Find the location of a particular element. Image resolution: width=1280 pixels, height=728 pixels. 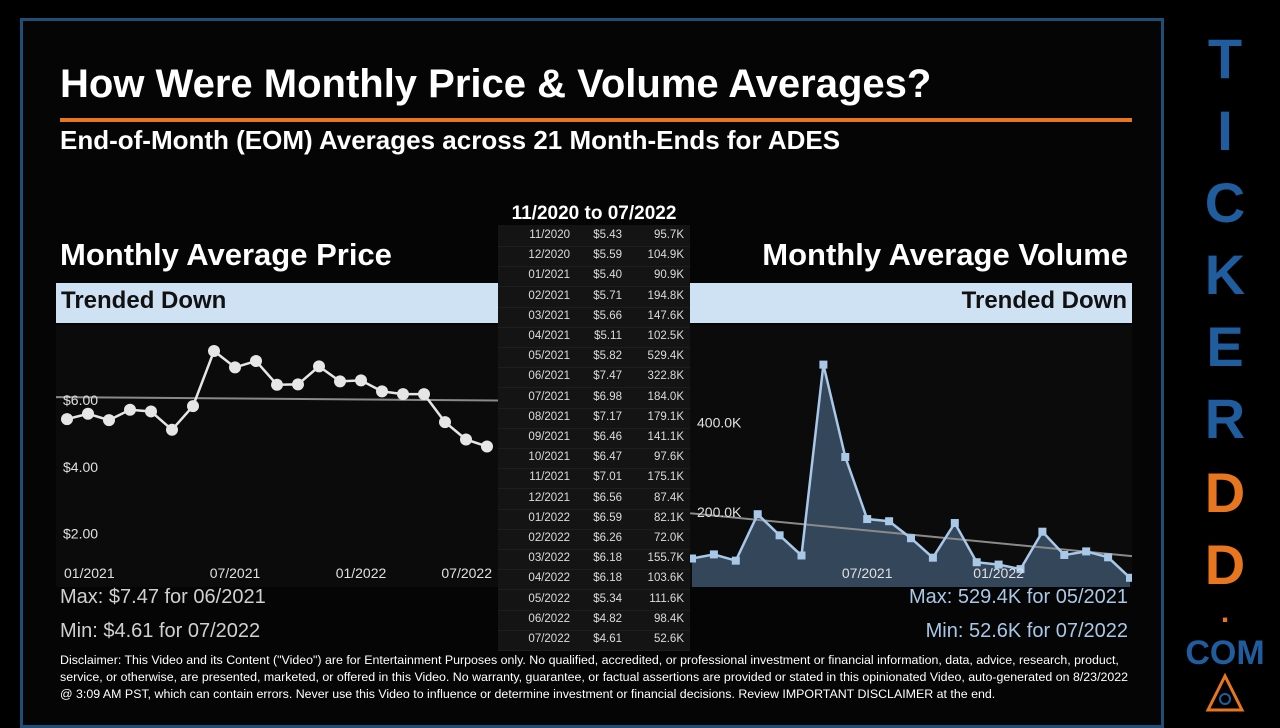

table-cell: $6.59 is located at coordinates (607, 517).